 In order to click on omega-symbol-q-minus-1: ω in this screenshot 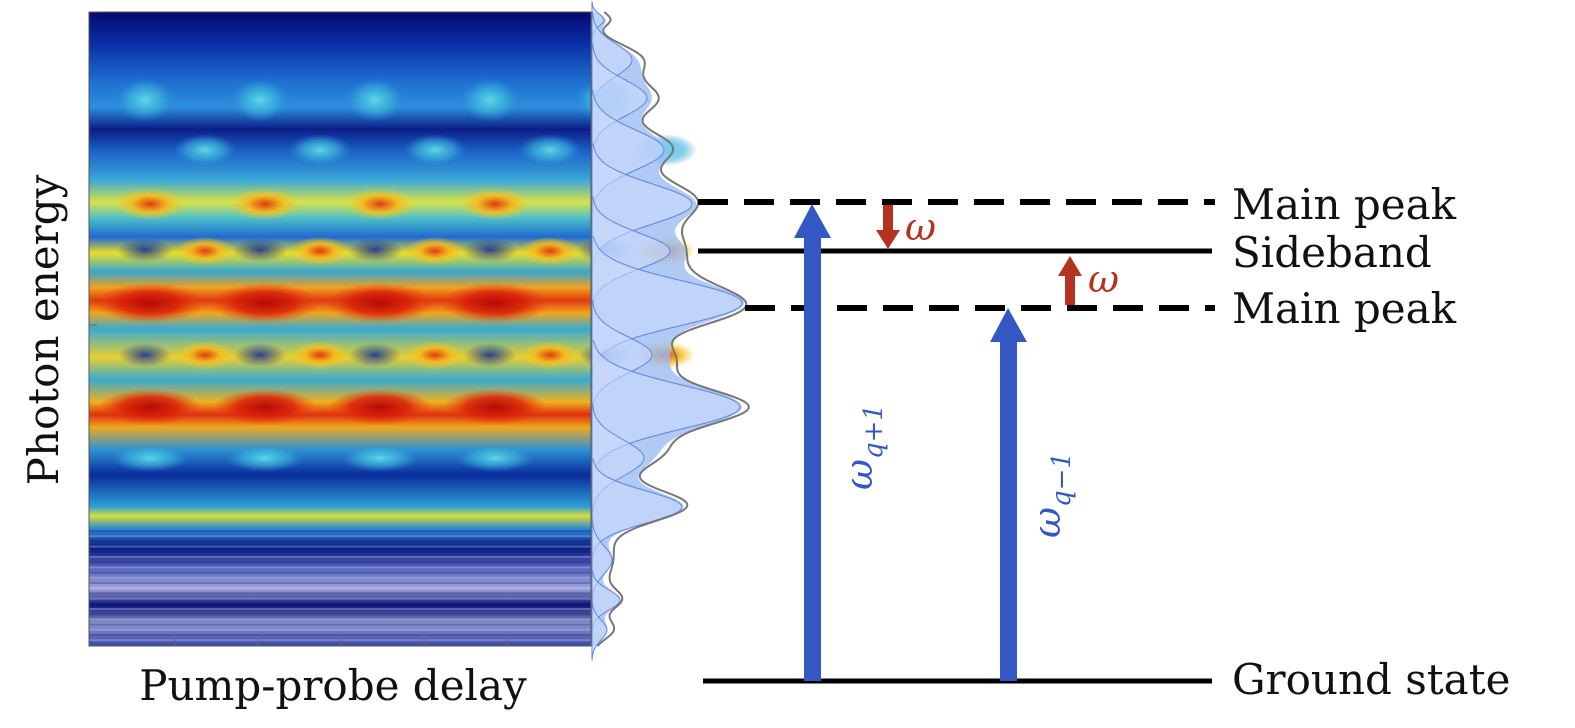, I will do `click(1047, 522)`.